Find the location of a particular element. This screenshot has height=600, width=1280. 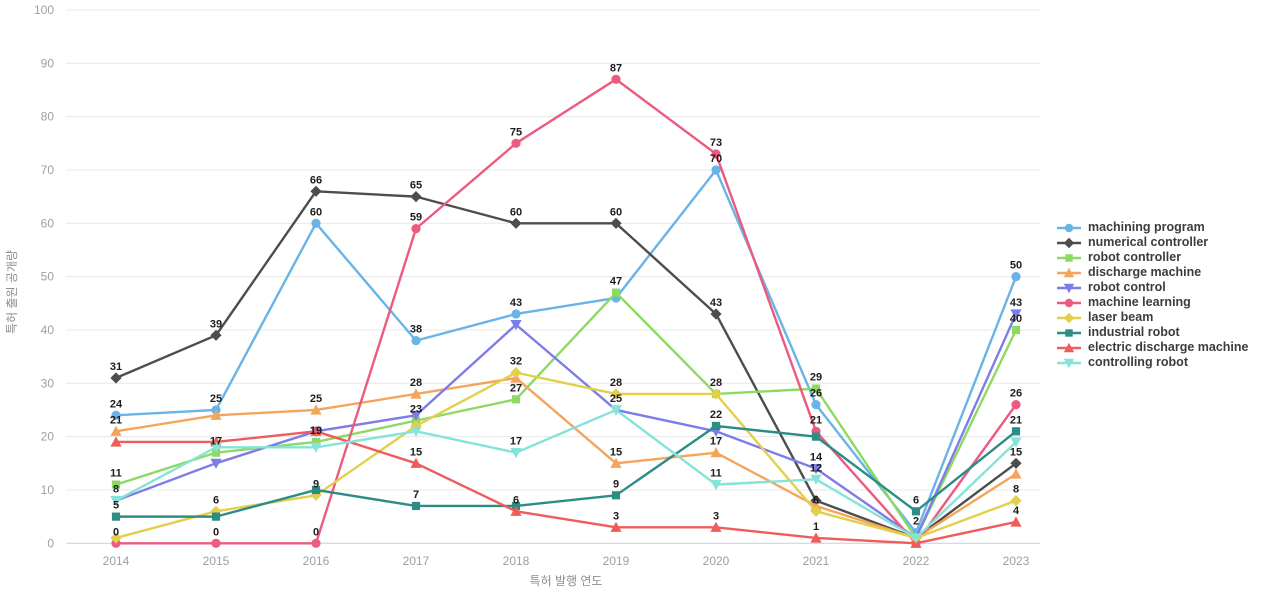

legend-item-machining-program: machining program is located at coordinates (1152, 227).